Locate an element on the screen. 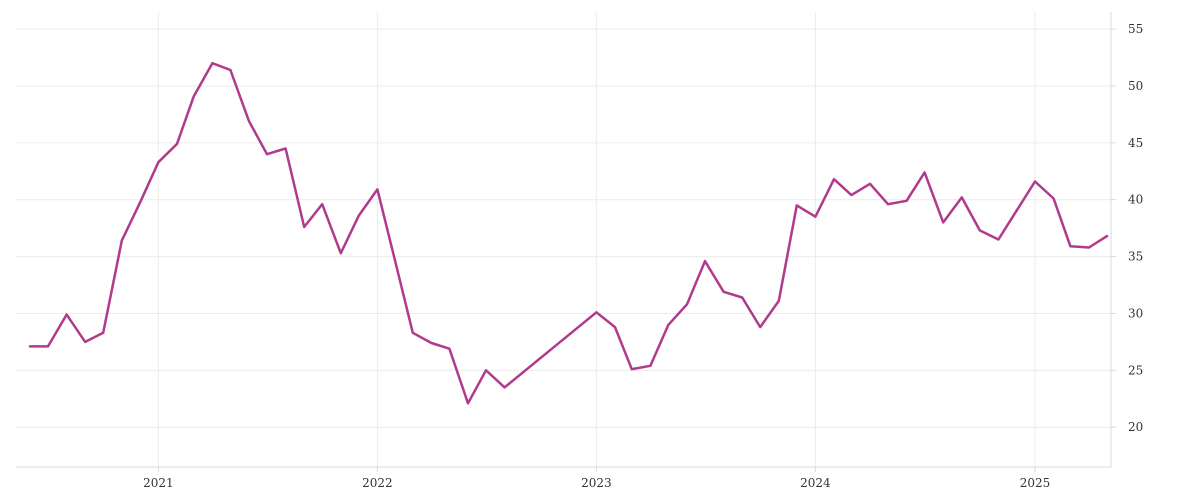 The image size is (1200, 500). y-tick-label: 40 is located at coordinates (1135, 200).